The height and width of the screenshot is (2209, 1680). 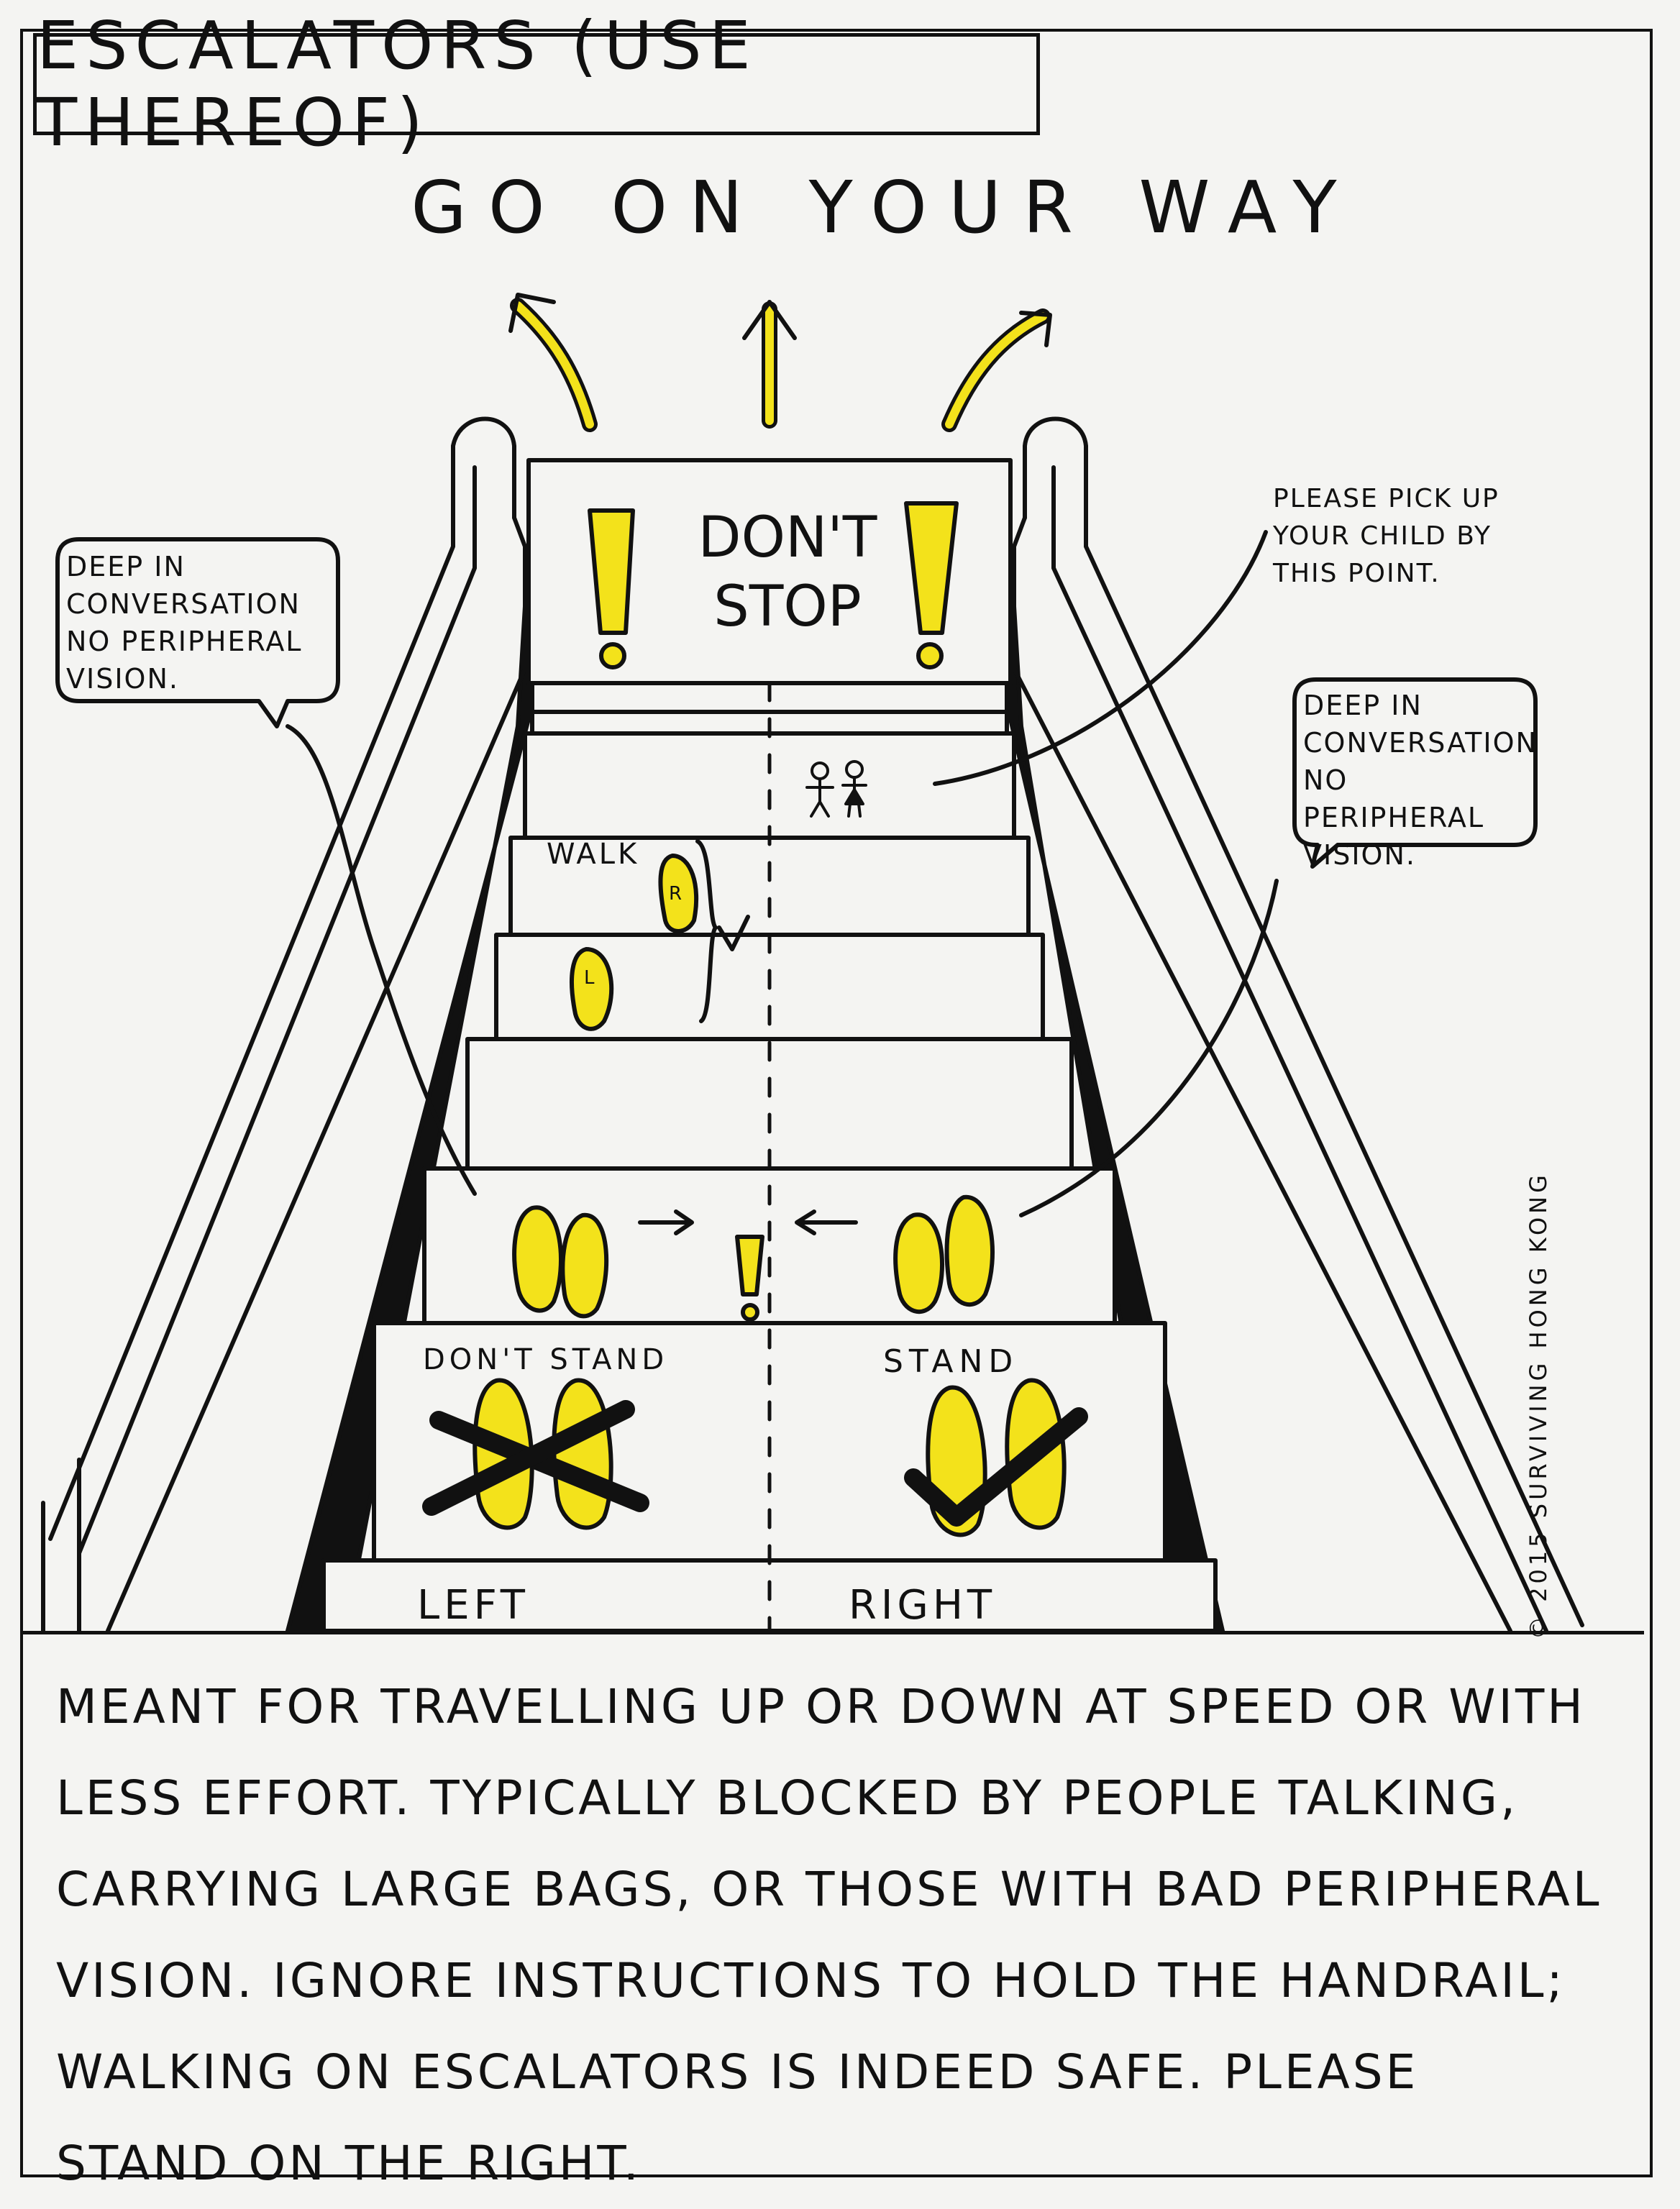 I want to click on foot-letter-right: R, so click(x=675, y=894).